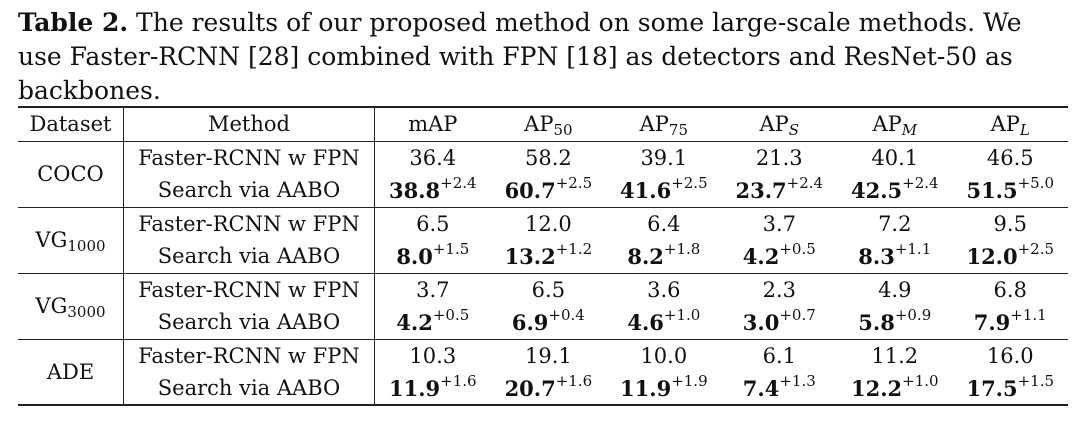 The image size is (1080, 426). What do you see at coordinates (920, 380) in the screenshot?
I see `metric-gain: +1.0` at bounding box center [920, 380].